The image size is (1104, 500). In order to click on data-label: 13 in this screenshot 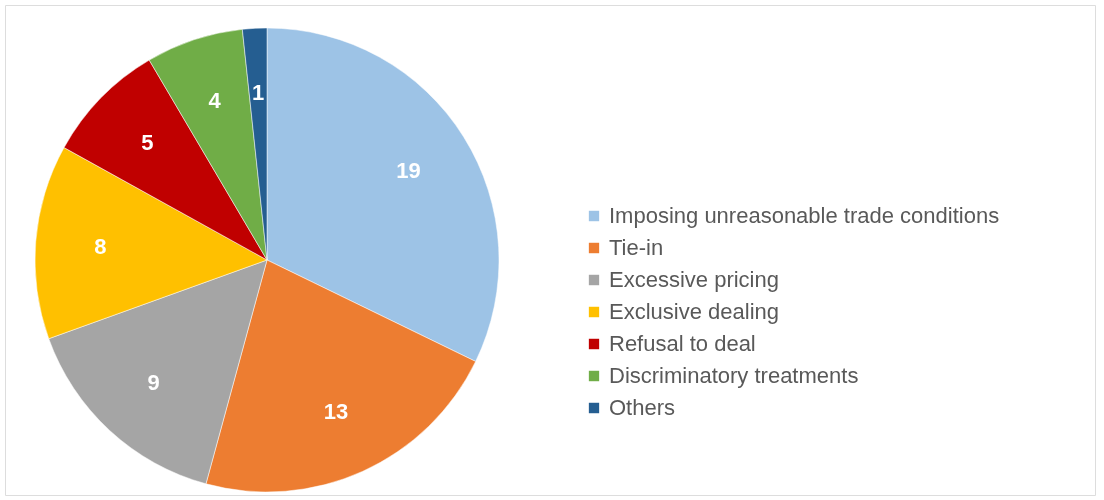, I will do `click(336, 412)`.